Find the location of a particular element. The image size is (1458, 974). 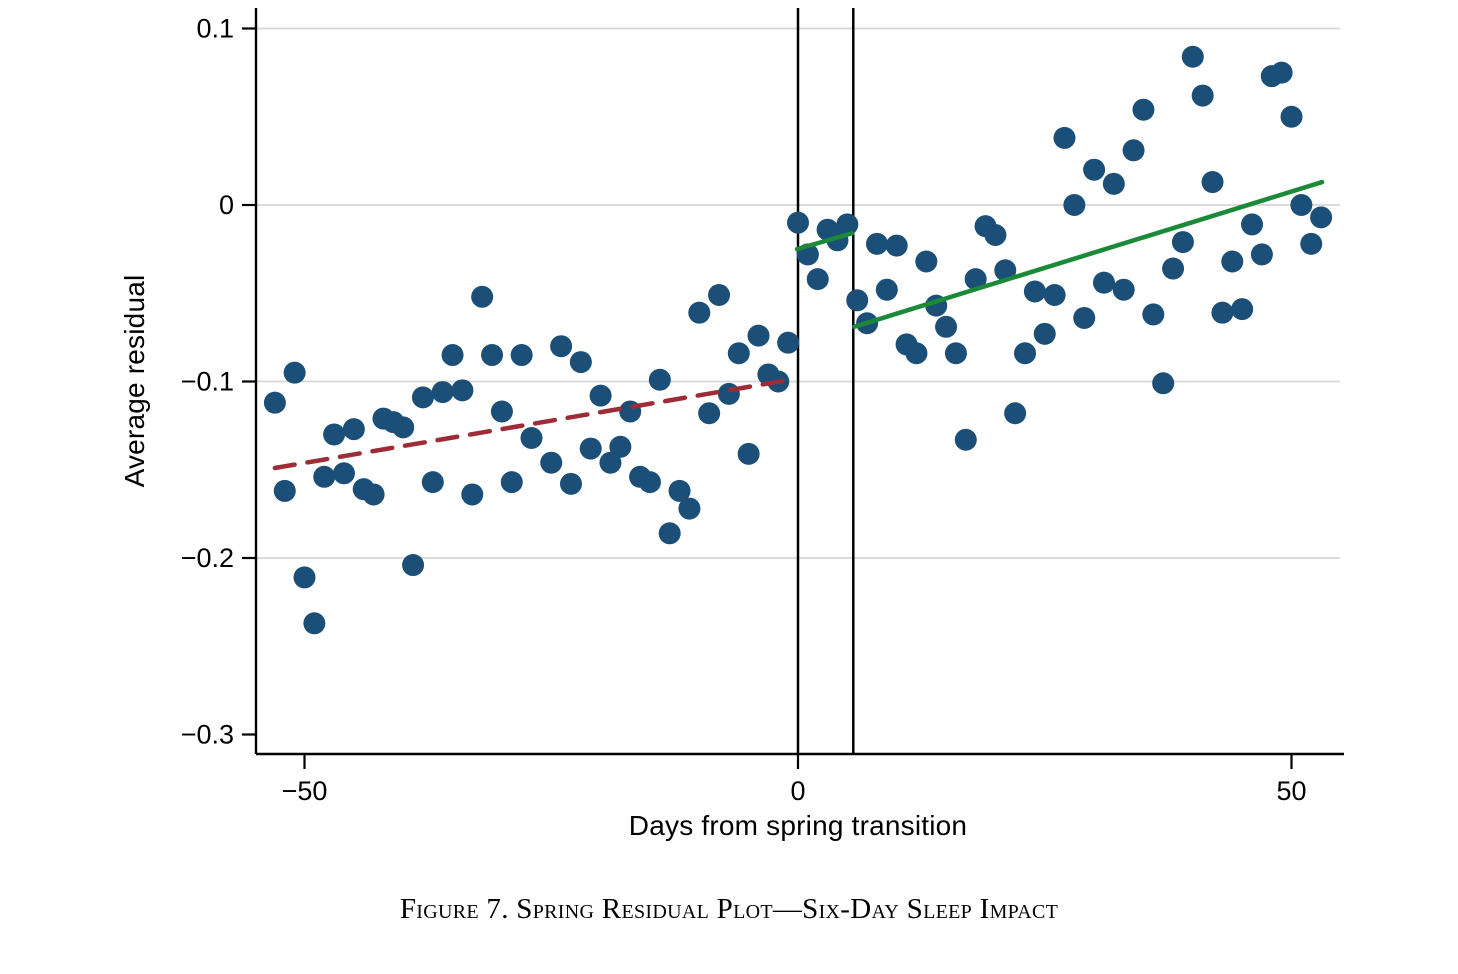

post-transition-fit-line is located at coordinates (1088, 254).